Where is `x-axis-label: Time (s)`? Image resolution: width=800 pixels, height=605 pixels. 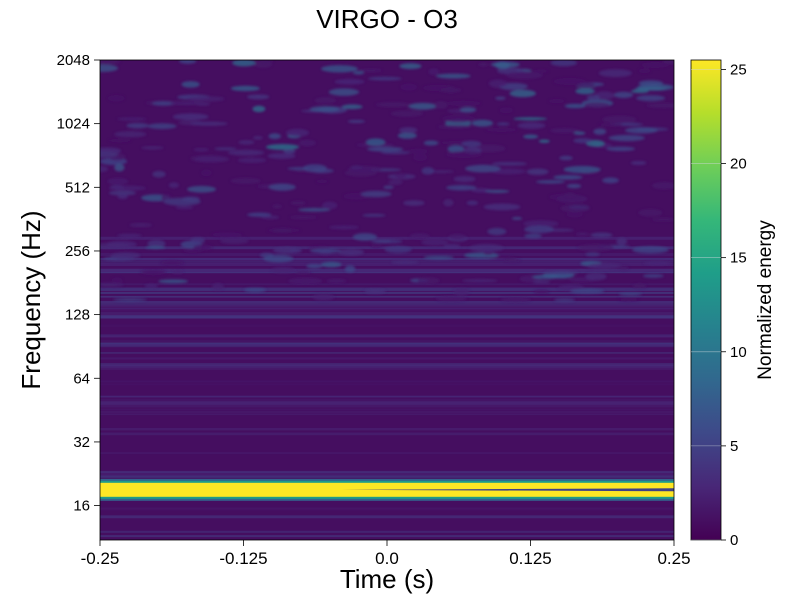 x-axis-label: Time (s) is located at coordinates (387, 579).